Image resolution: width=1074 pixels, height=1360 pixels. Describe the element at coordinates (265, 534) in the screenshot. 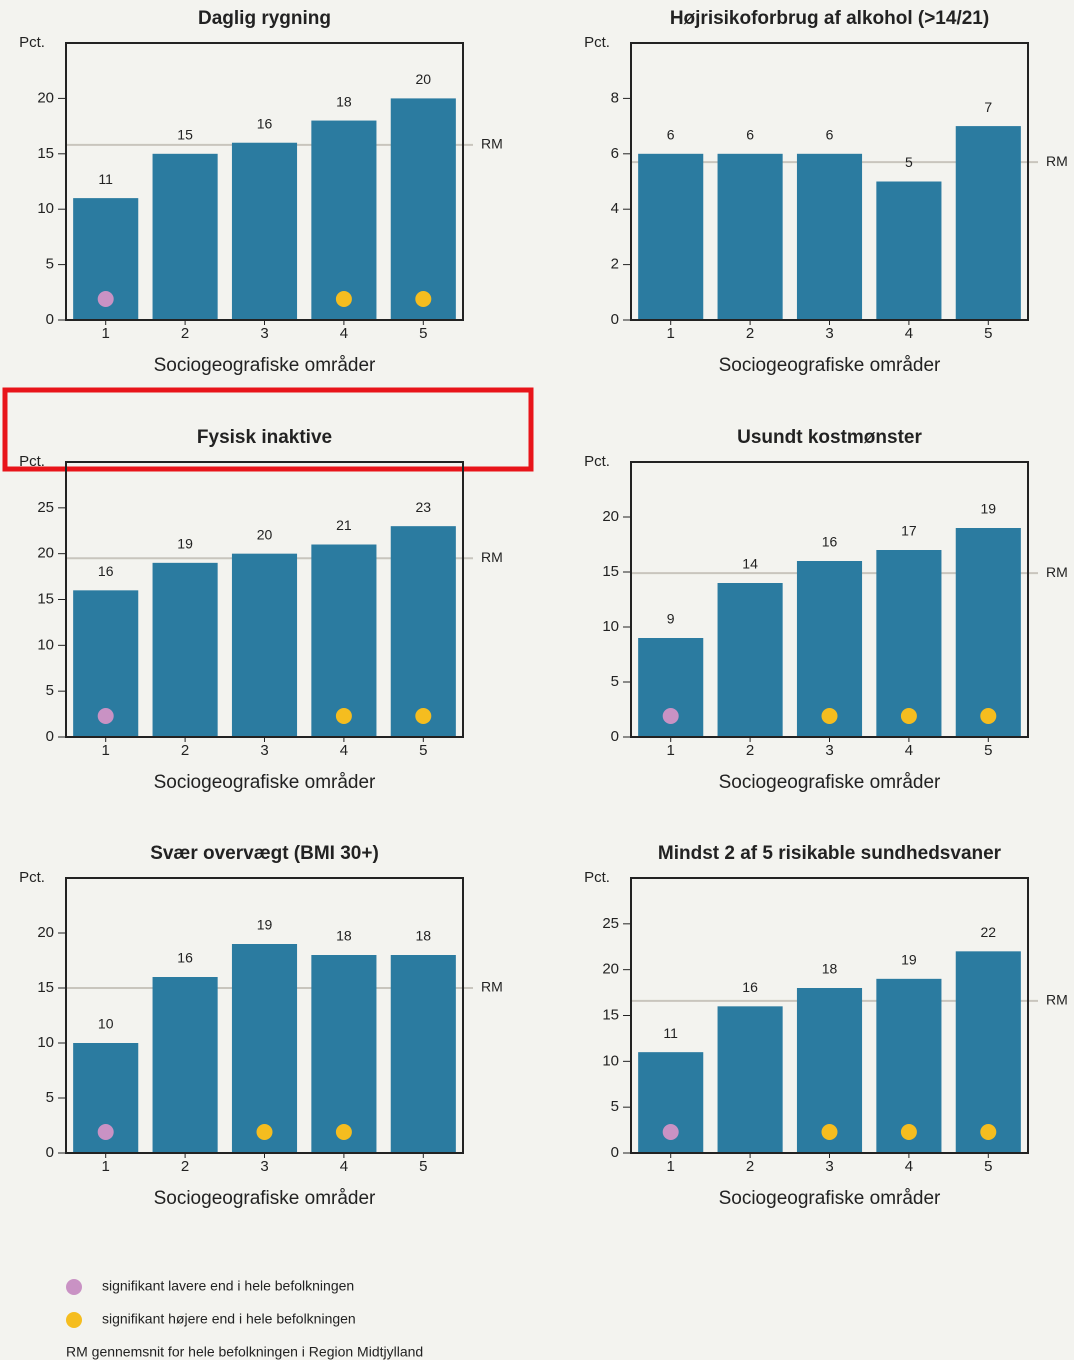

I see `data-label: 20` at that location.